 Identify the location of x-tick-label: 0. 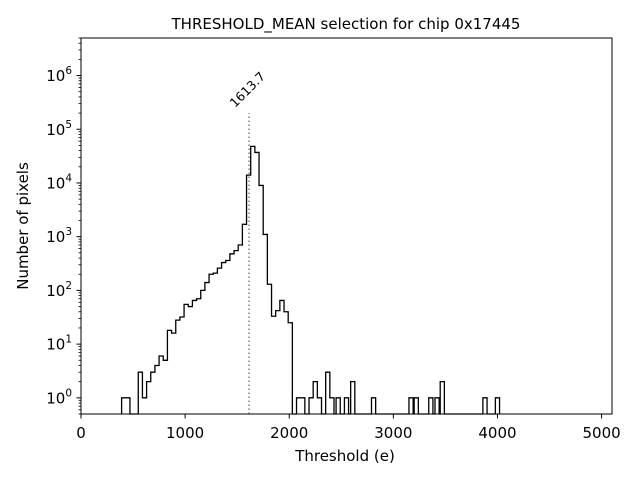
(81, 433).